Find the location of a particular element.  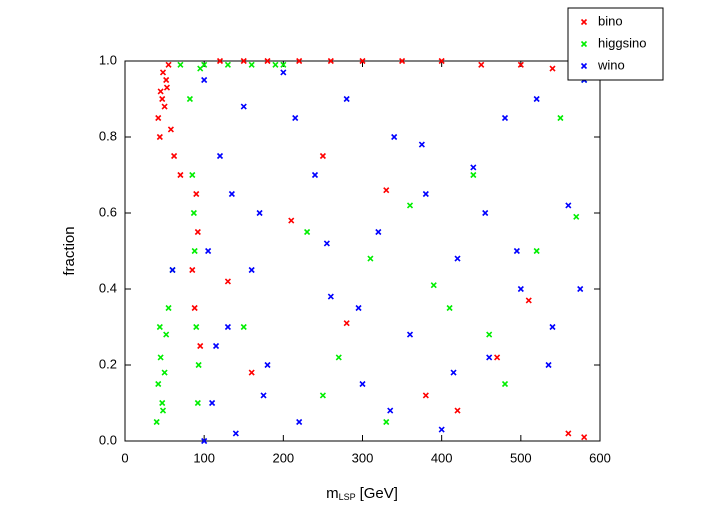

x-tick-label: 500 is located at coordinates (521, 457).